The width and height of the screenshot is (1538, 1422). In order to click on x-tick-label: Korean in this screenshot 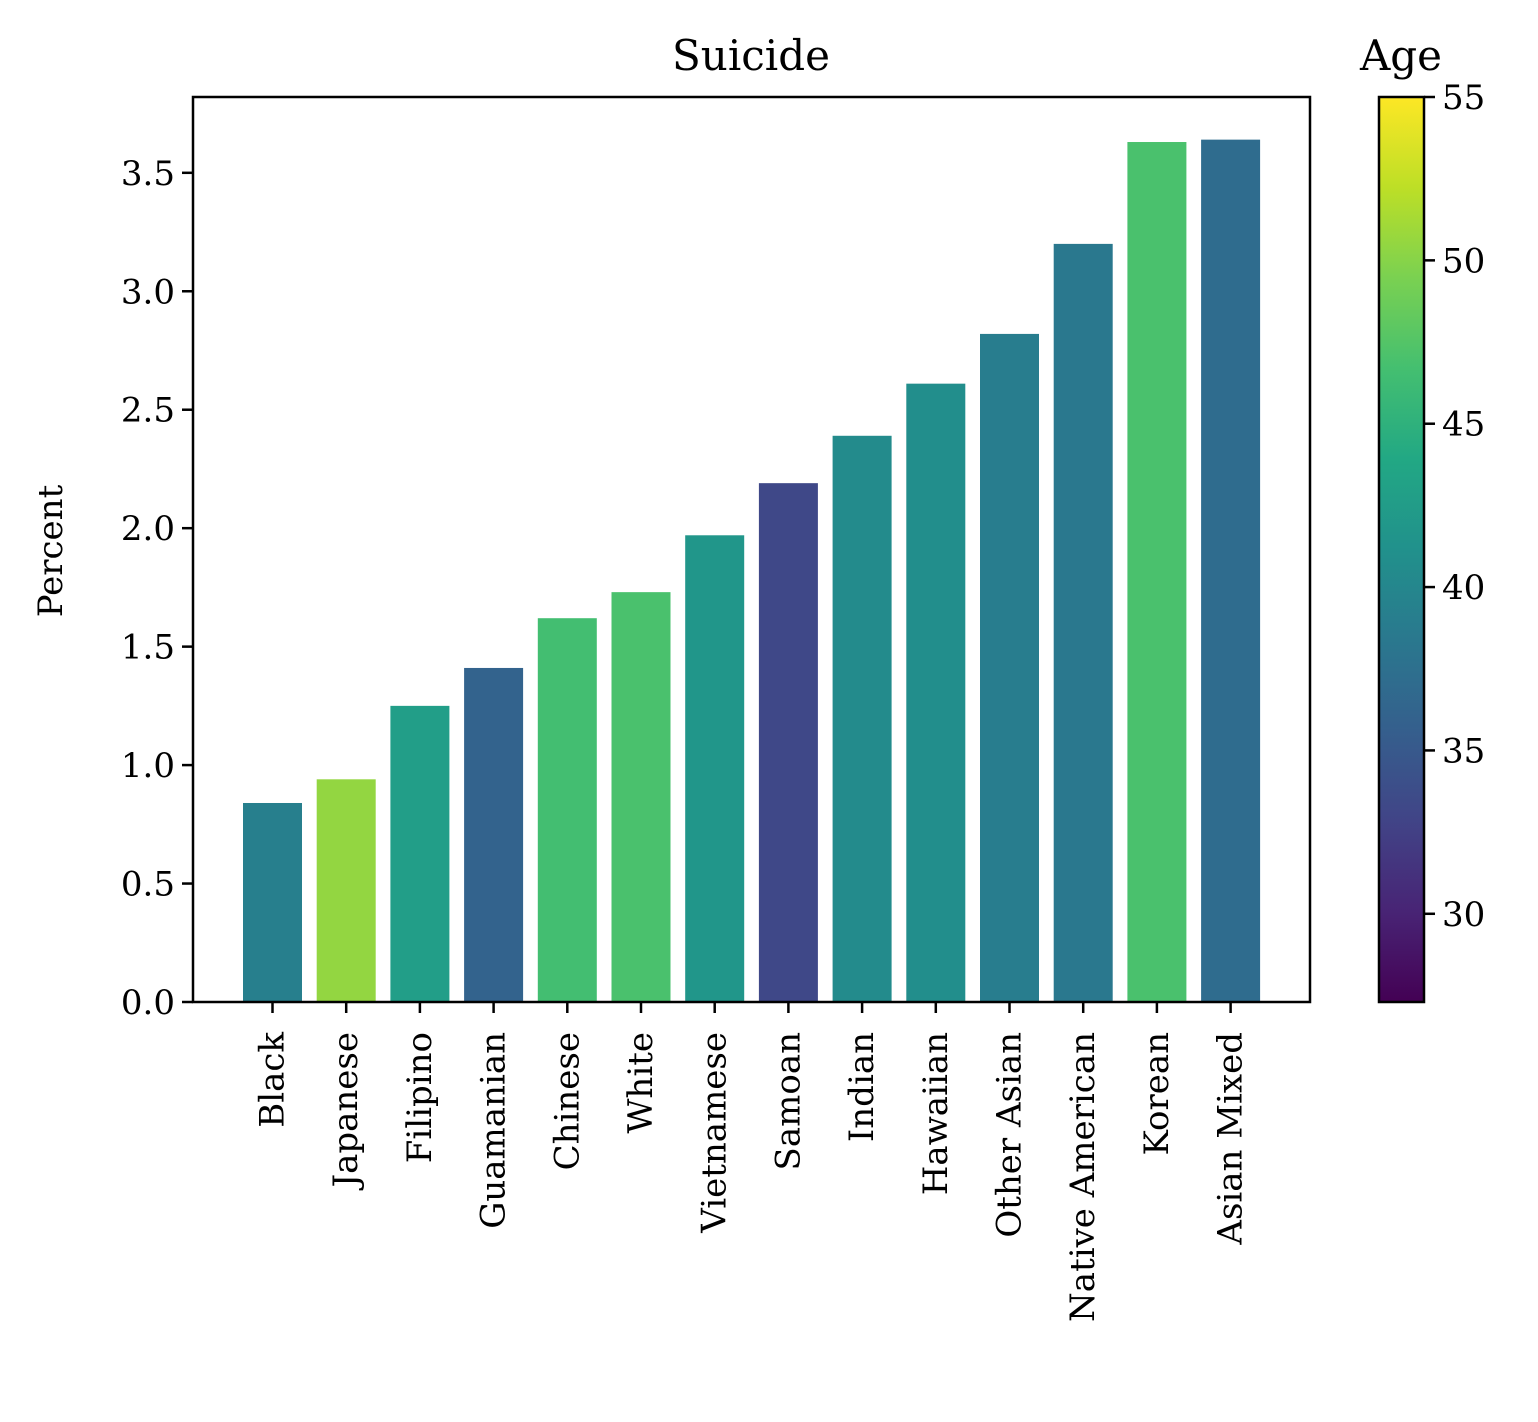, I will do `click(1157, 1094)`.